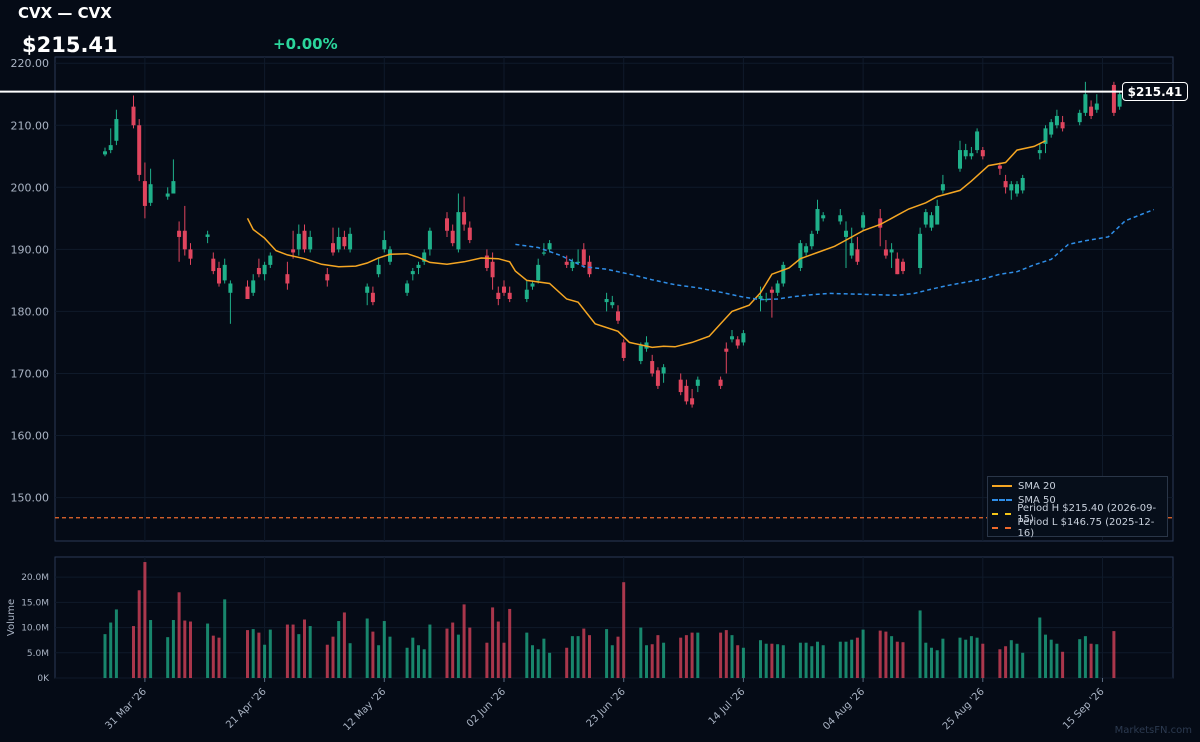 This screenshot has width=1200, height=742. Describe the element at coordinates (1037, 486) in the screenshot. I see `legend-label: SMA 20` at that location.